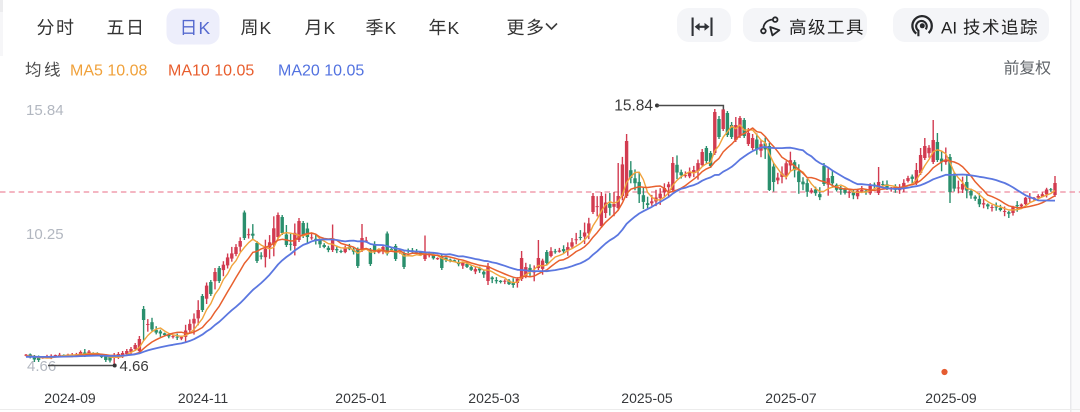 The height and width of the screenshot is (412, 1080). I want to click on svg-text: MA20 10.05, so click(321, 71).